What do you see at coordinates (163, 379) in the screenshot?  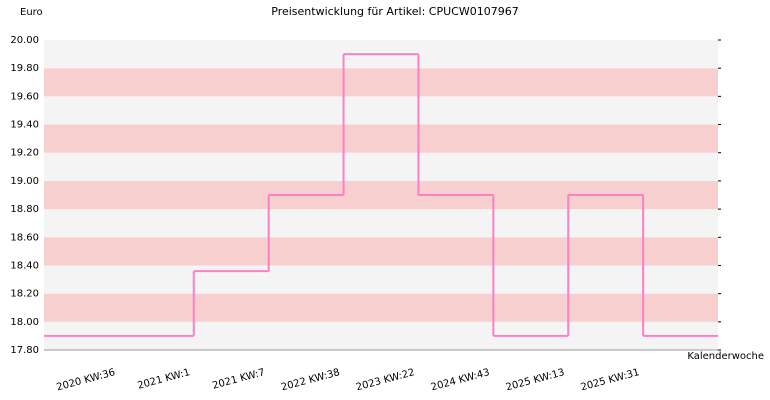 I see `x-tick-label: 2021 KW:1` at bounding box center [163, 379].